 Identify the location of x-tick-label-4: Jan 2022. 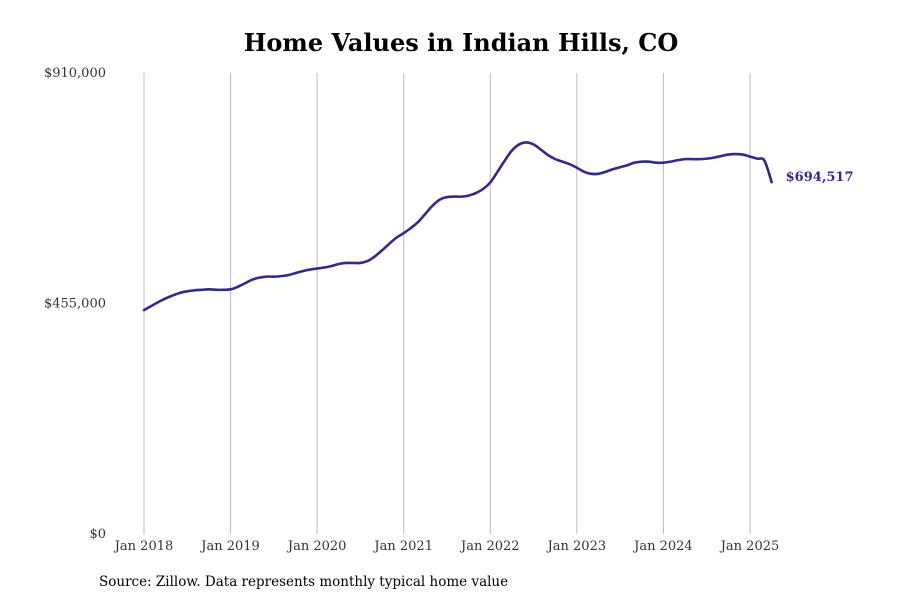
(489, 546).